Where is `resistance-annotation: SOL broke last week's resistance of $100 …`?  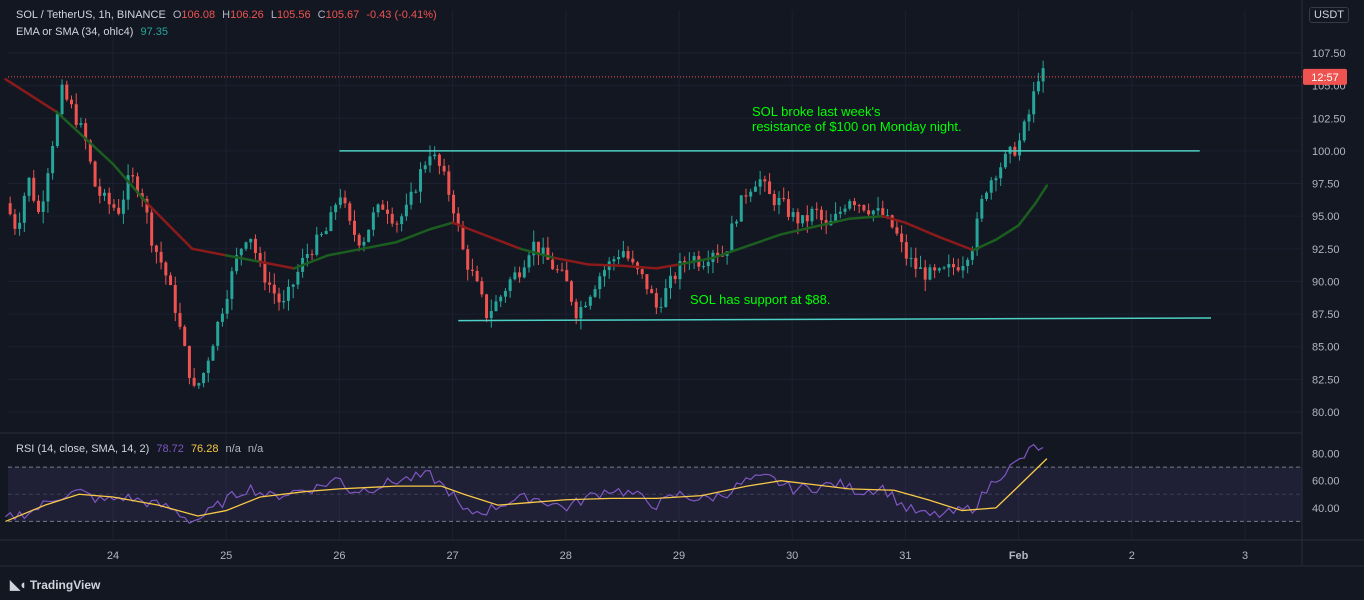 resistance-annotation: SOL broke last week's resistance of $100 … is located at coordinates (857, 119).